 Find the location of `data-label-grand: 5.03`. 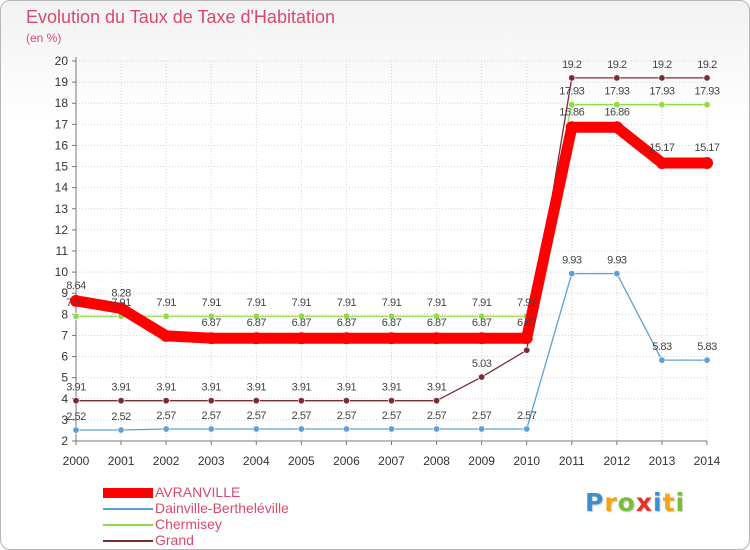

data-label-grand: 5.03 is located at coordinates (482, 364).